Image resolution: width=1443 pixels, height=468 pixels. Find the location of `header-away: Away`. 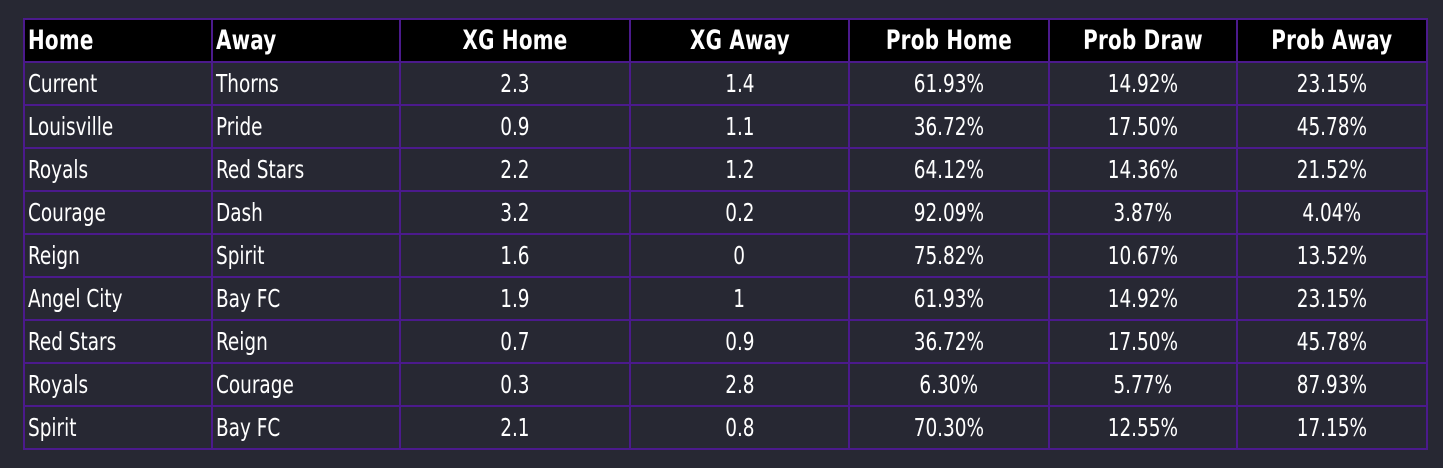

header-away: Away is located at coordinates (306, 40).